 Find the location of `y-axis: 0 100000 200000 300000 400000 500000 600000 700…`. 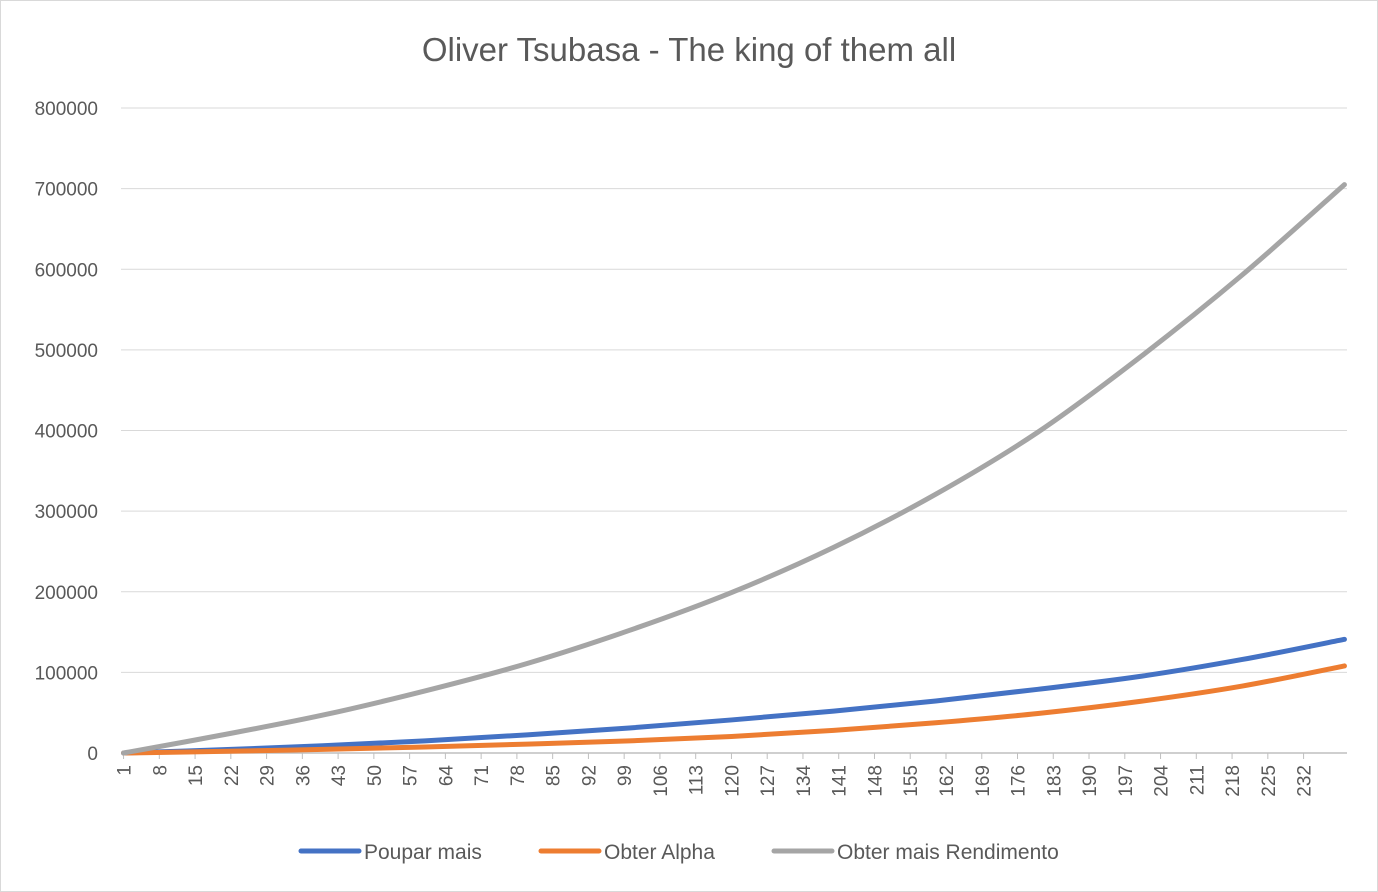

y-axis: 0 100000 200000 300000 400000 500000 600000 700… is located at coordinates (66, 432).